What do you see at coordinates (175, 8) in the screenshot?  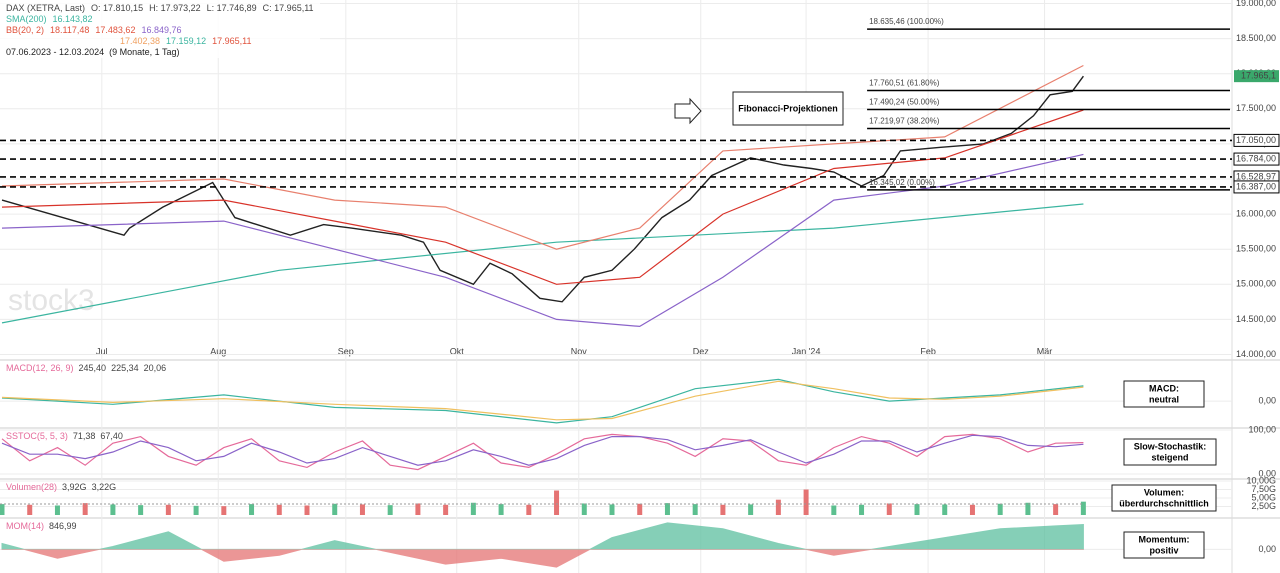 I see `ohlc: H: 17.973,22` at bounding box center [175, 8].